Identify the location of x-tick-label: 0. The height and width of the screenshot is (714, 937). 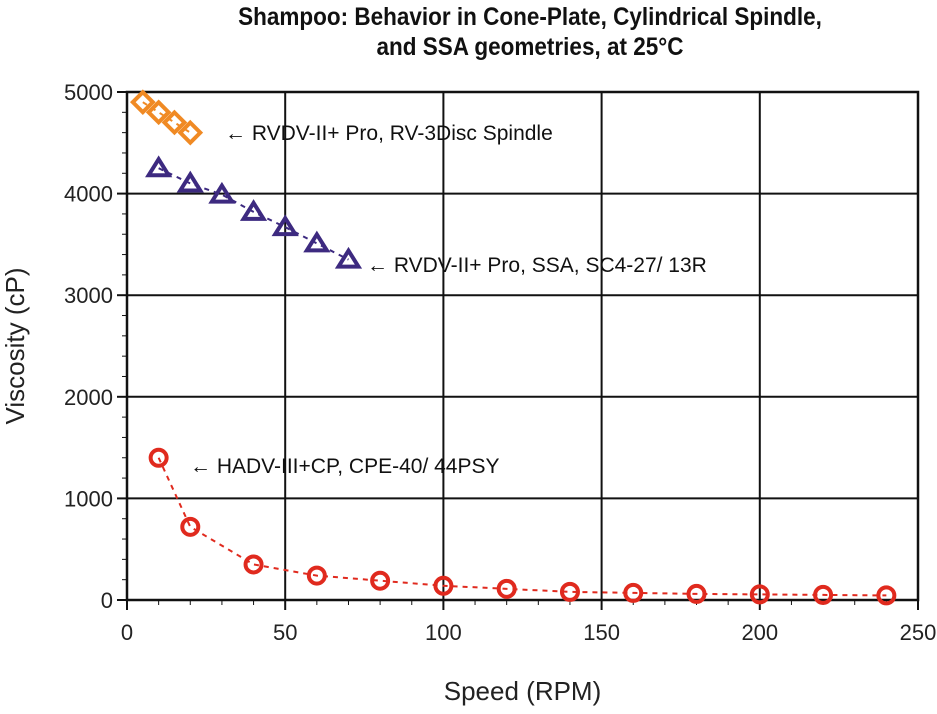
(127, 632).